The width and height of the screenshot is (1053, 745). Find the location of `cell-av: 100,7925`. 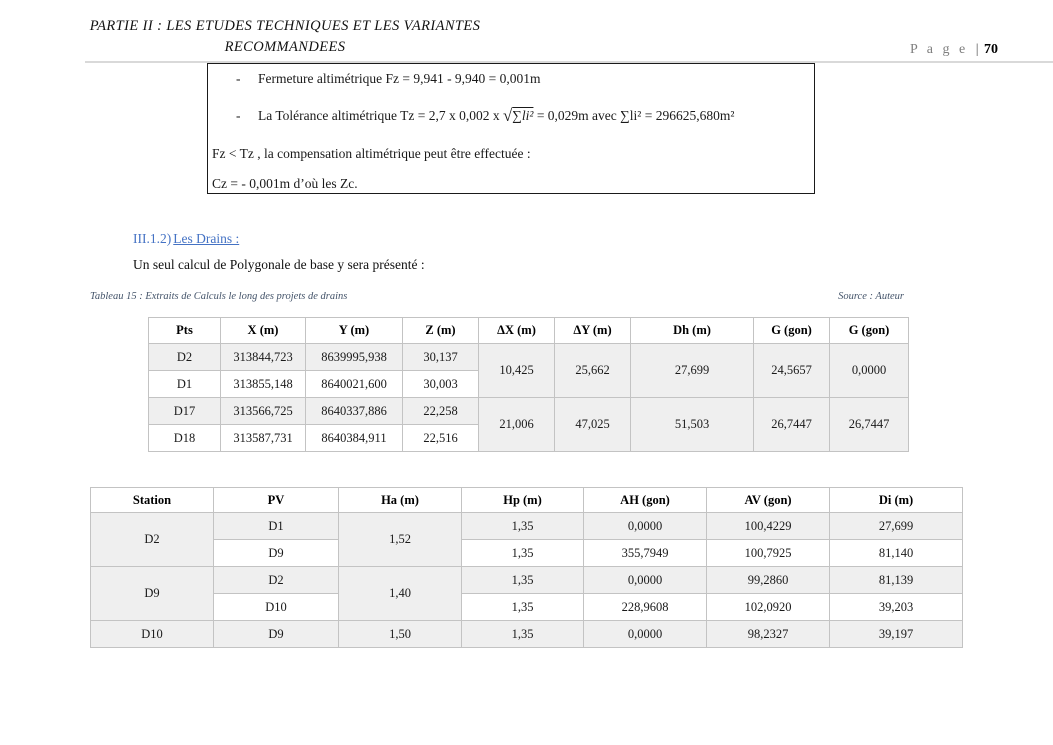

cell-av: 100,7925 is located at coordinates (768, 553).